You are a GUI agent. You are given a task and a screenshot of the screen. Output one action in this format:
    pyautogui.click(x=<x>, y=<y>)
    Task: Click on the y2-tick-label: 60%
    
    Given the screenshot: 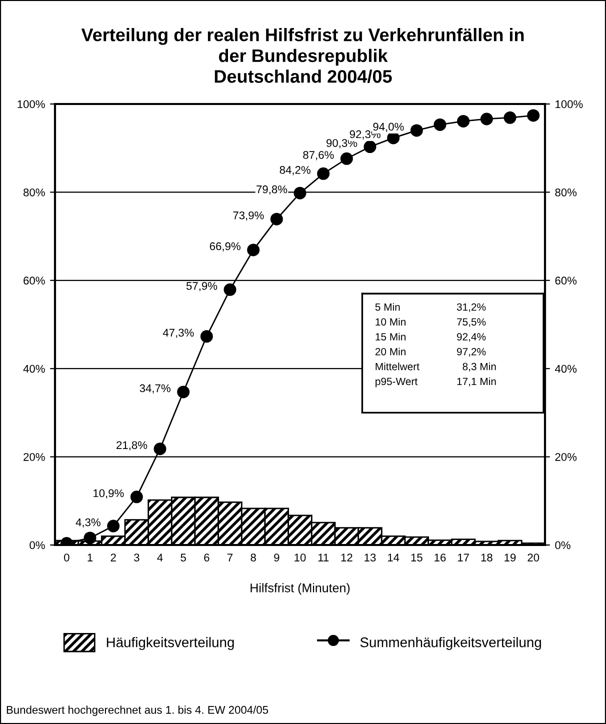 What is the action you would take?
    pyautogui.click(x=566, y=280)
    